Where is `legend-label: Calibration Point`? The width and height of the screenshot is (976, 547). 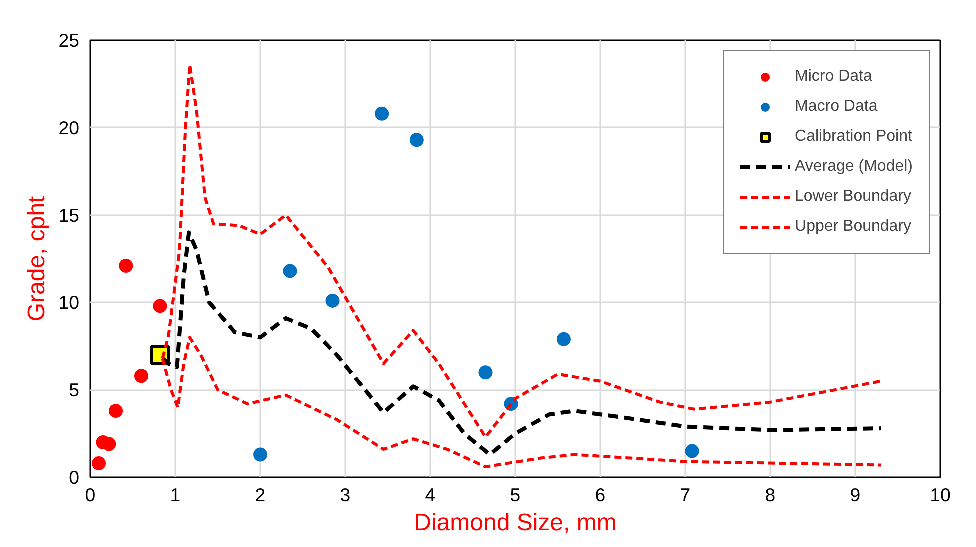 legend-label: Calibration Point is located at coordinates (853, 137).